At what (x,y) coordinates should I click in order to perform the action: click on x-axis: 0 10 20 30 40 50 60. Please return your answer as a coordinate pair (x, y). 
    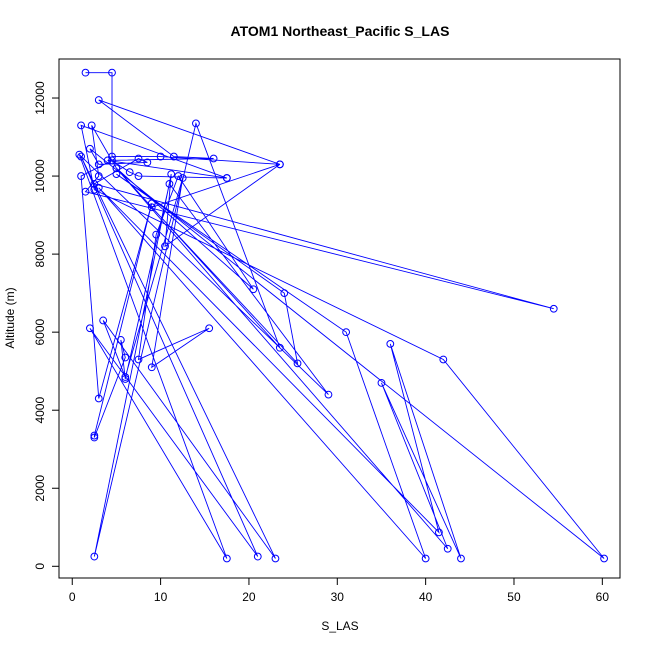
    Looking at the image, I should click on (339, 590).